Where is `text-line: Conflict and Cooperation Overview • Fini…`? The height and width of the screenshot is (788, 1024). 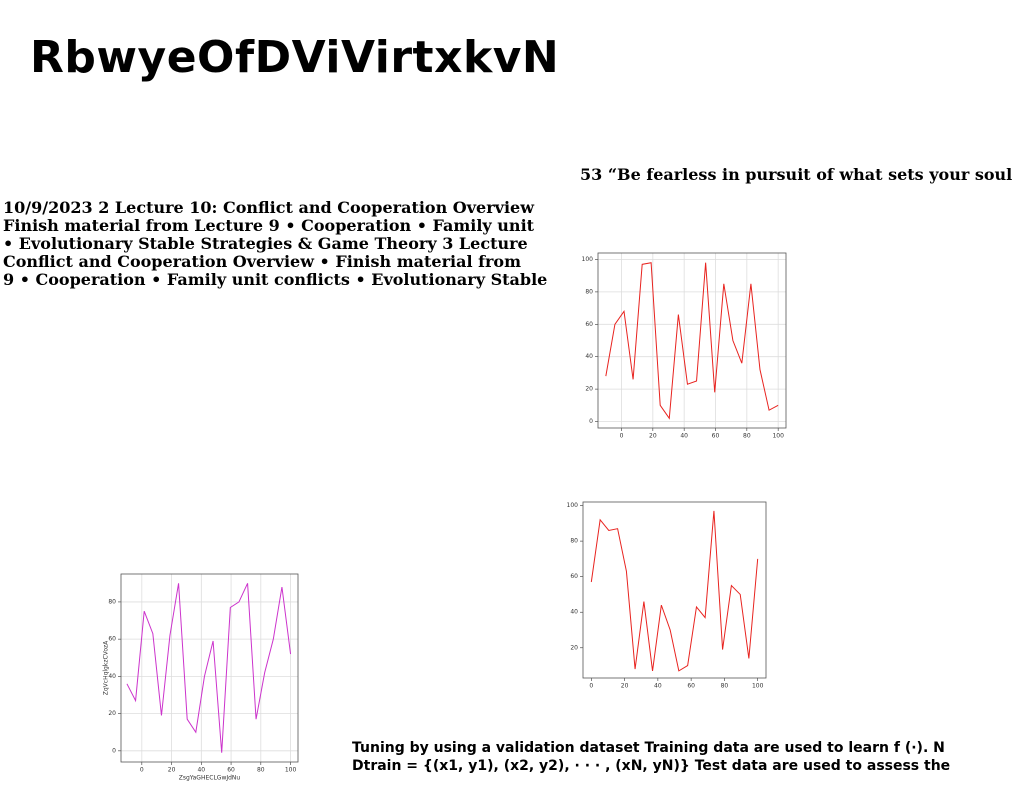 text-line: Conflict and Cooperation Overview • Fini… is located at coordinates (262, 261).